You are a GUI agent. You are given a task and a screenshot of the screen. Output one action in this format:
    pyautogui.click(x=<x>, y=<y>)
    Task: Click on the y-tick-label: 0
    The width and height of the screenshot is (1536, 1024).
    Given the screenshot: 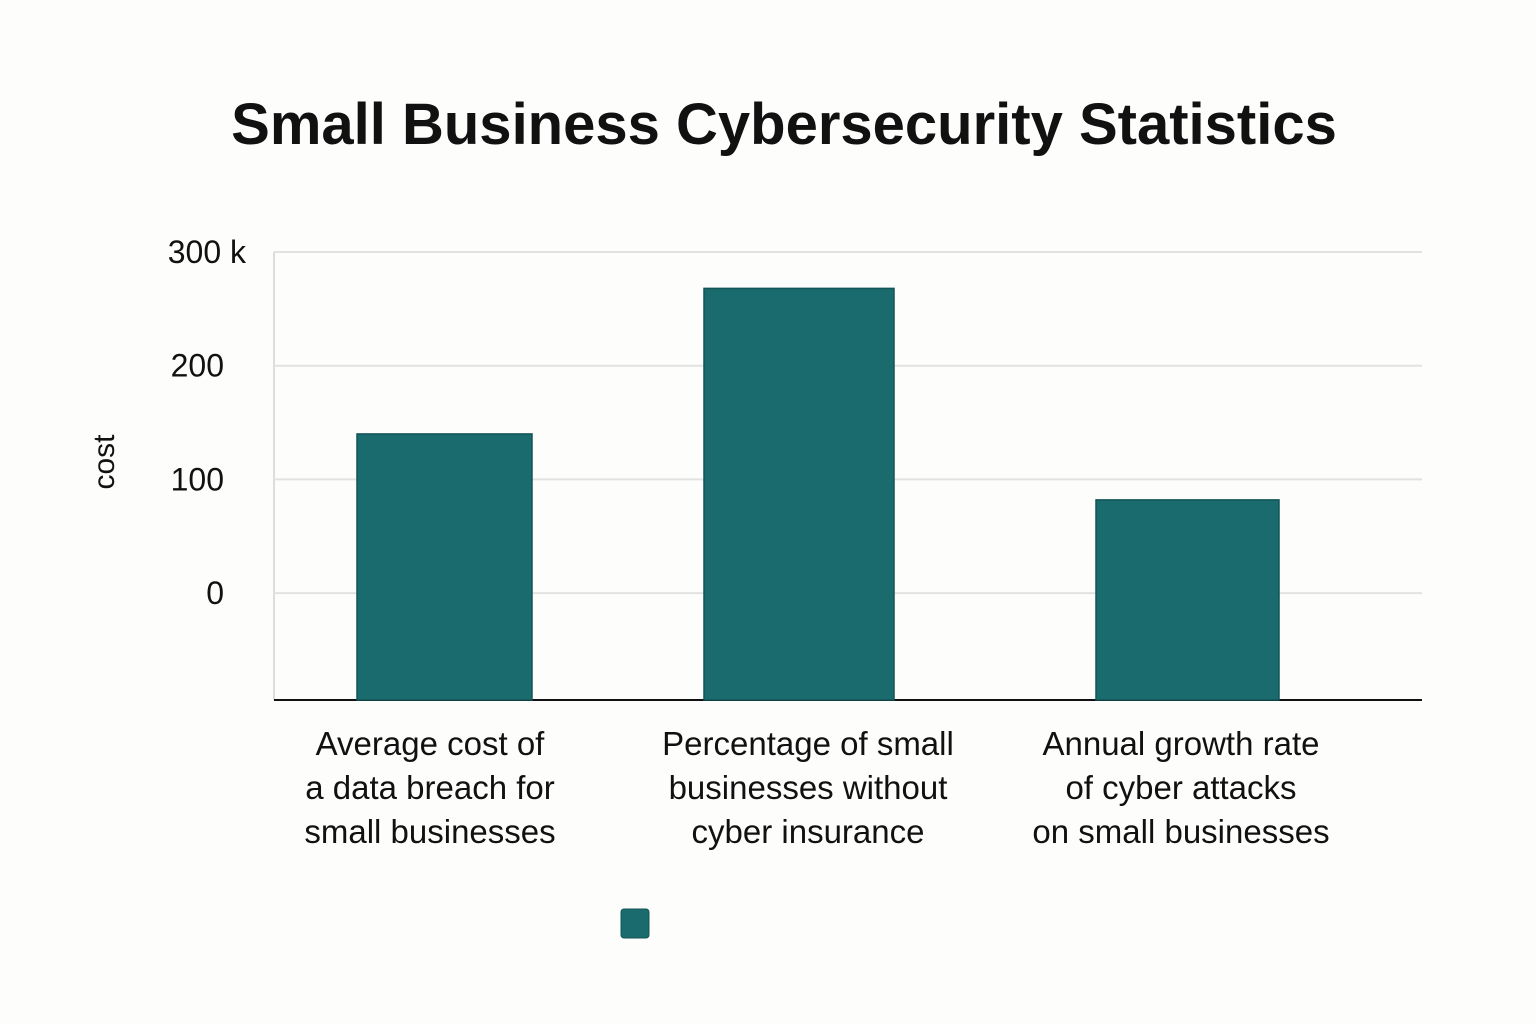 What is the action you would take?
    pyautogui.click(x=215, y=593)
    